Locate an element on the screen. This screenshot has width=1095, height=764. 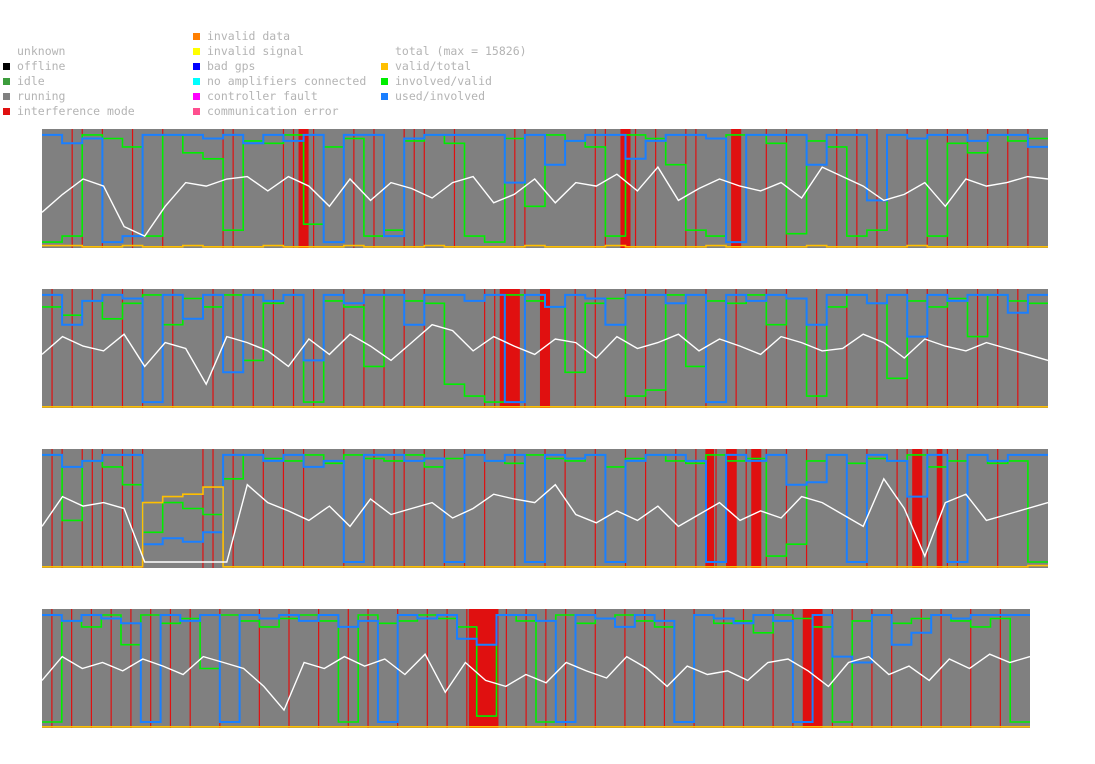
legend-label: controller fault is located at coordinates (262, 96).